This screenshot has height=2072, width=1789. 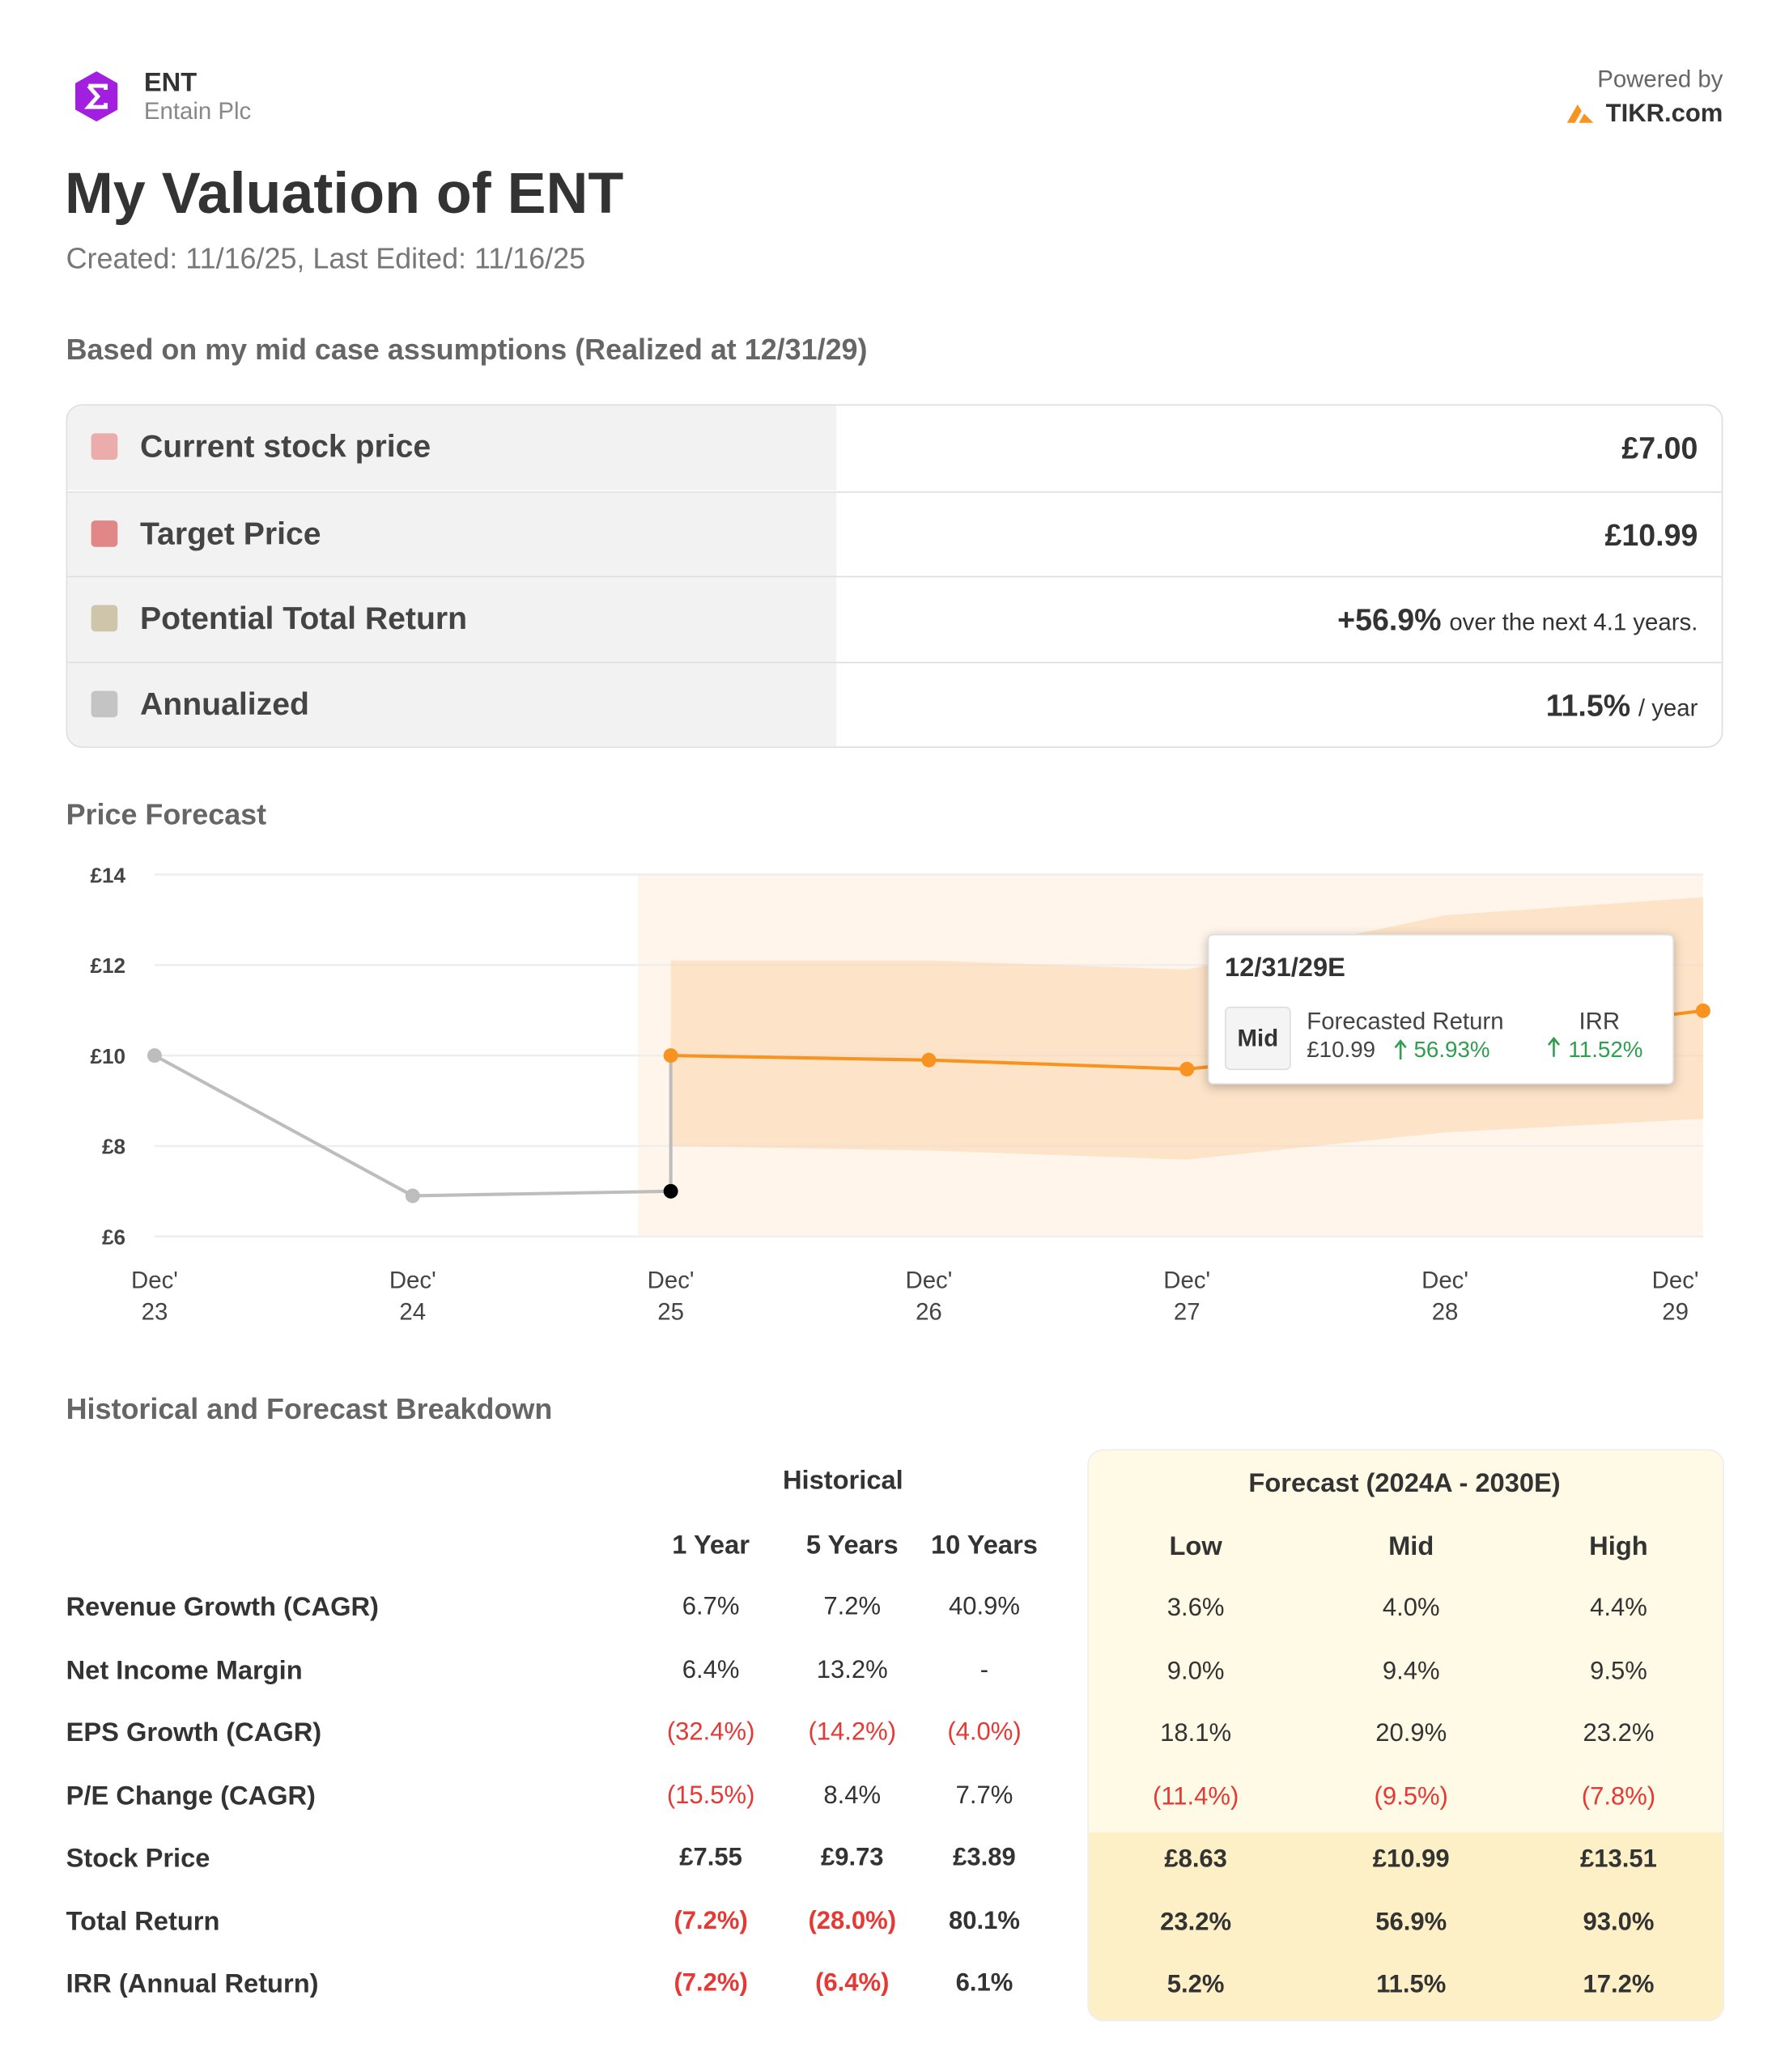 I want to click on x-tick-label: Dec' 29, so click(x=1675, y=1296).